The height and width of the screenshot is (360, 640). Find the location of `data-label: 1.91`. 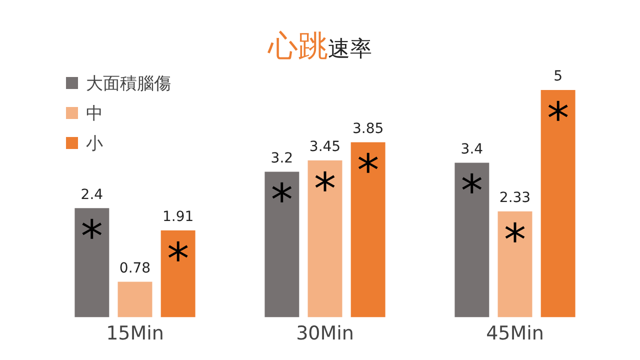

data-label: 1.91 is located at coordinates (178, 217).